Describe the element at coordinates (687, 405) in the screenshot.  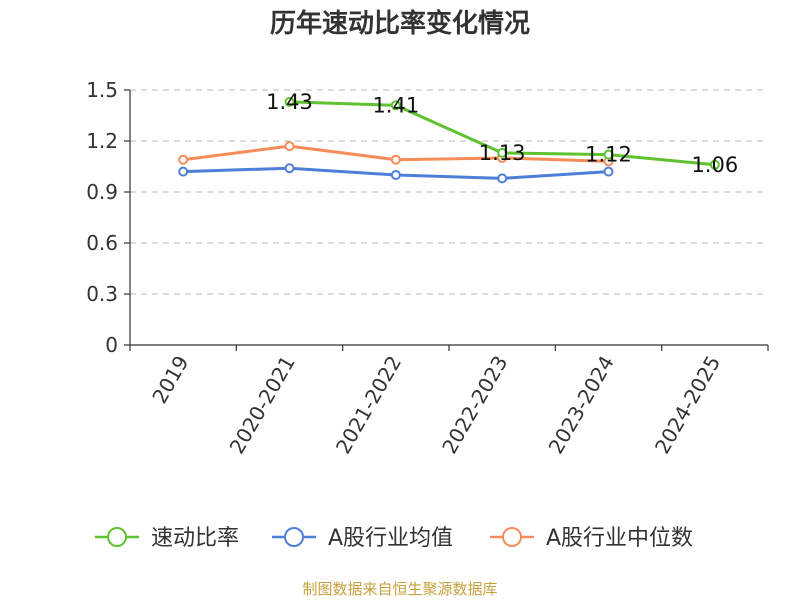
I see `x-tick-label: 2024-2025` at that location.